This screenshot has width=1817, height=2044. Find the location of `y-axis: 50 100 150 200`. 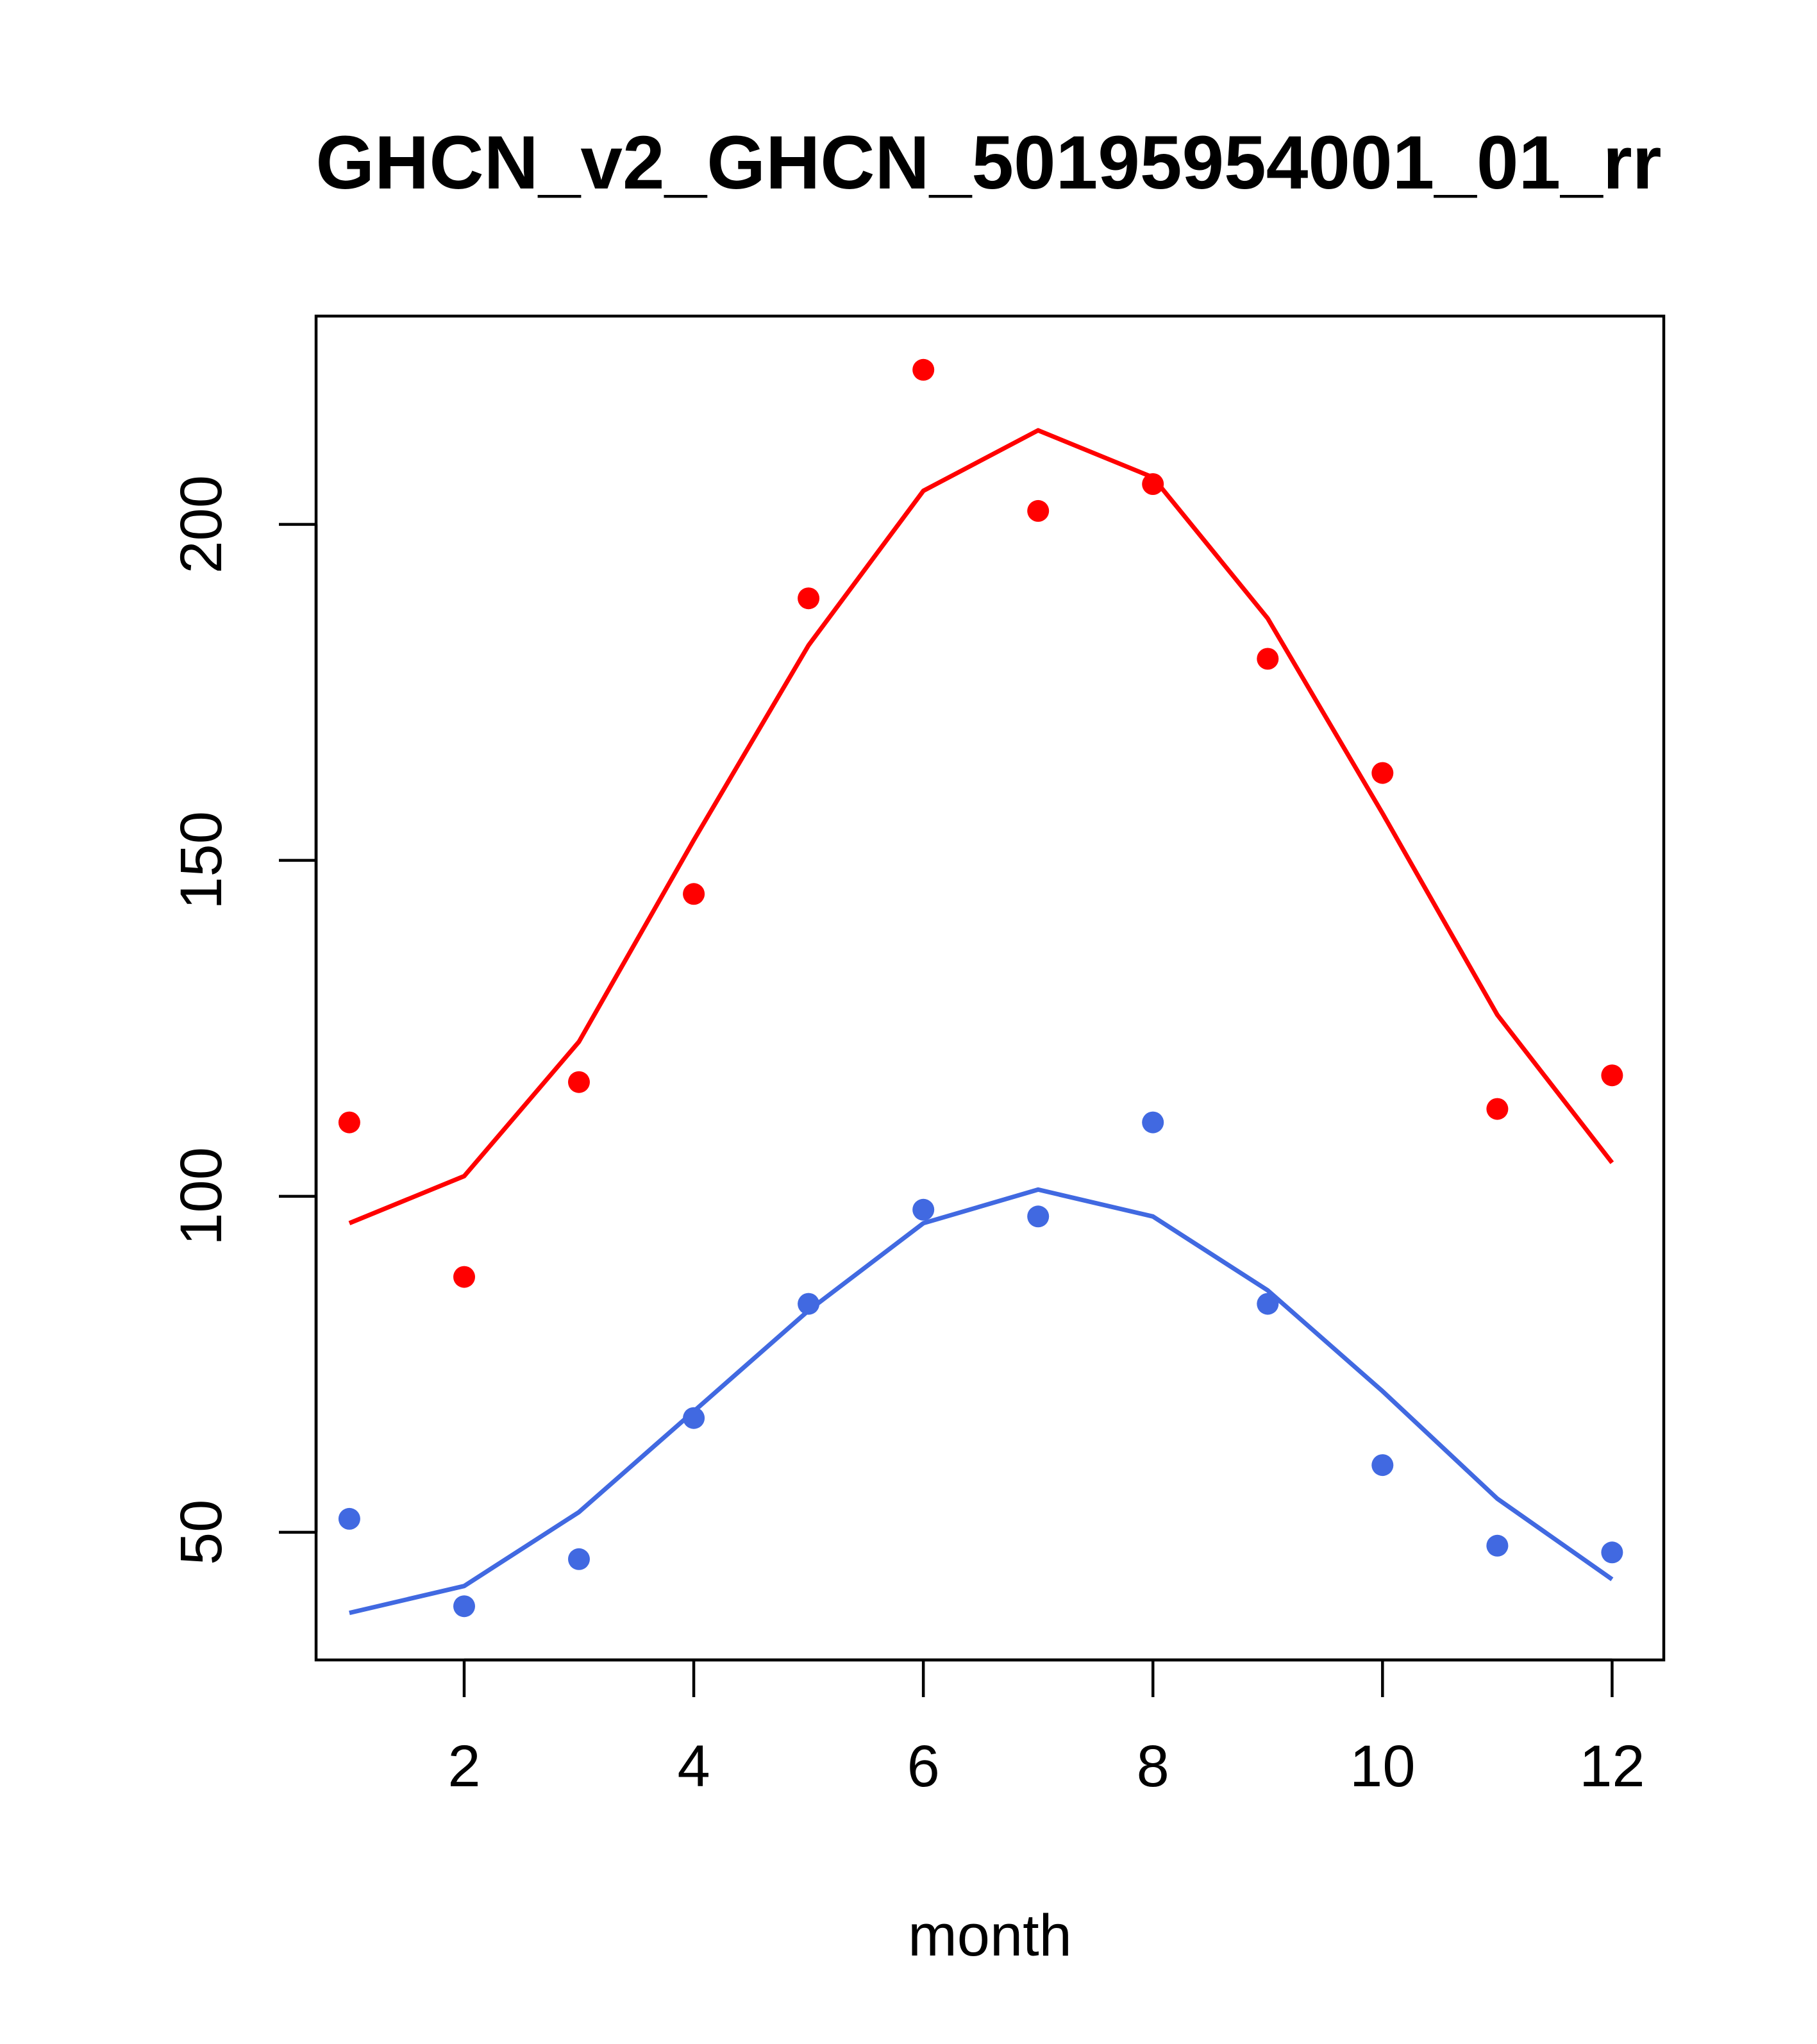

y-axis: 50 100 150 200 is located at coordinates (243, 1020).